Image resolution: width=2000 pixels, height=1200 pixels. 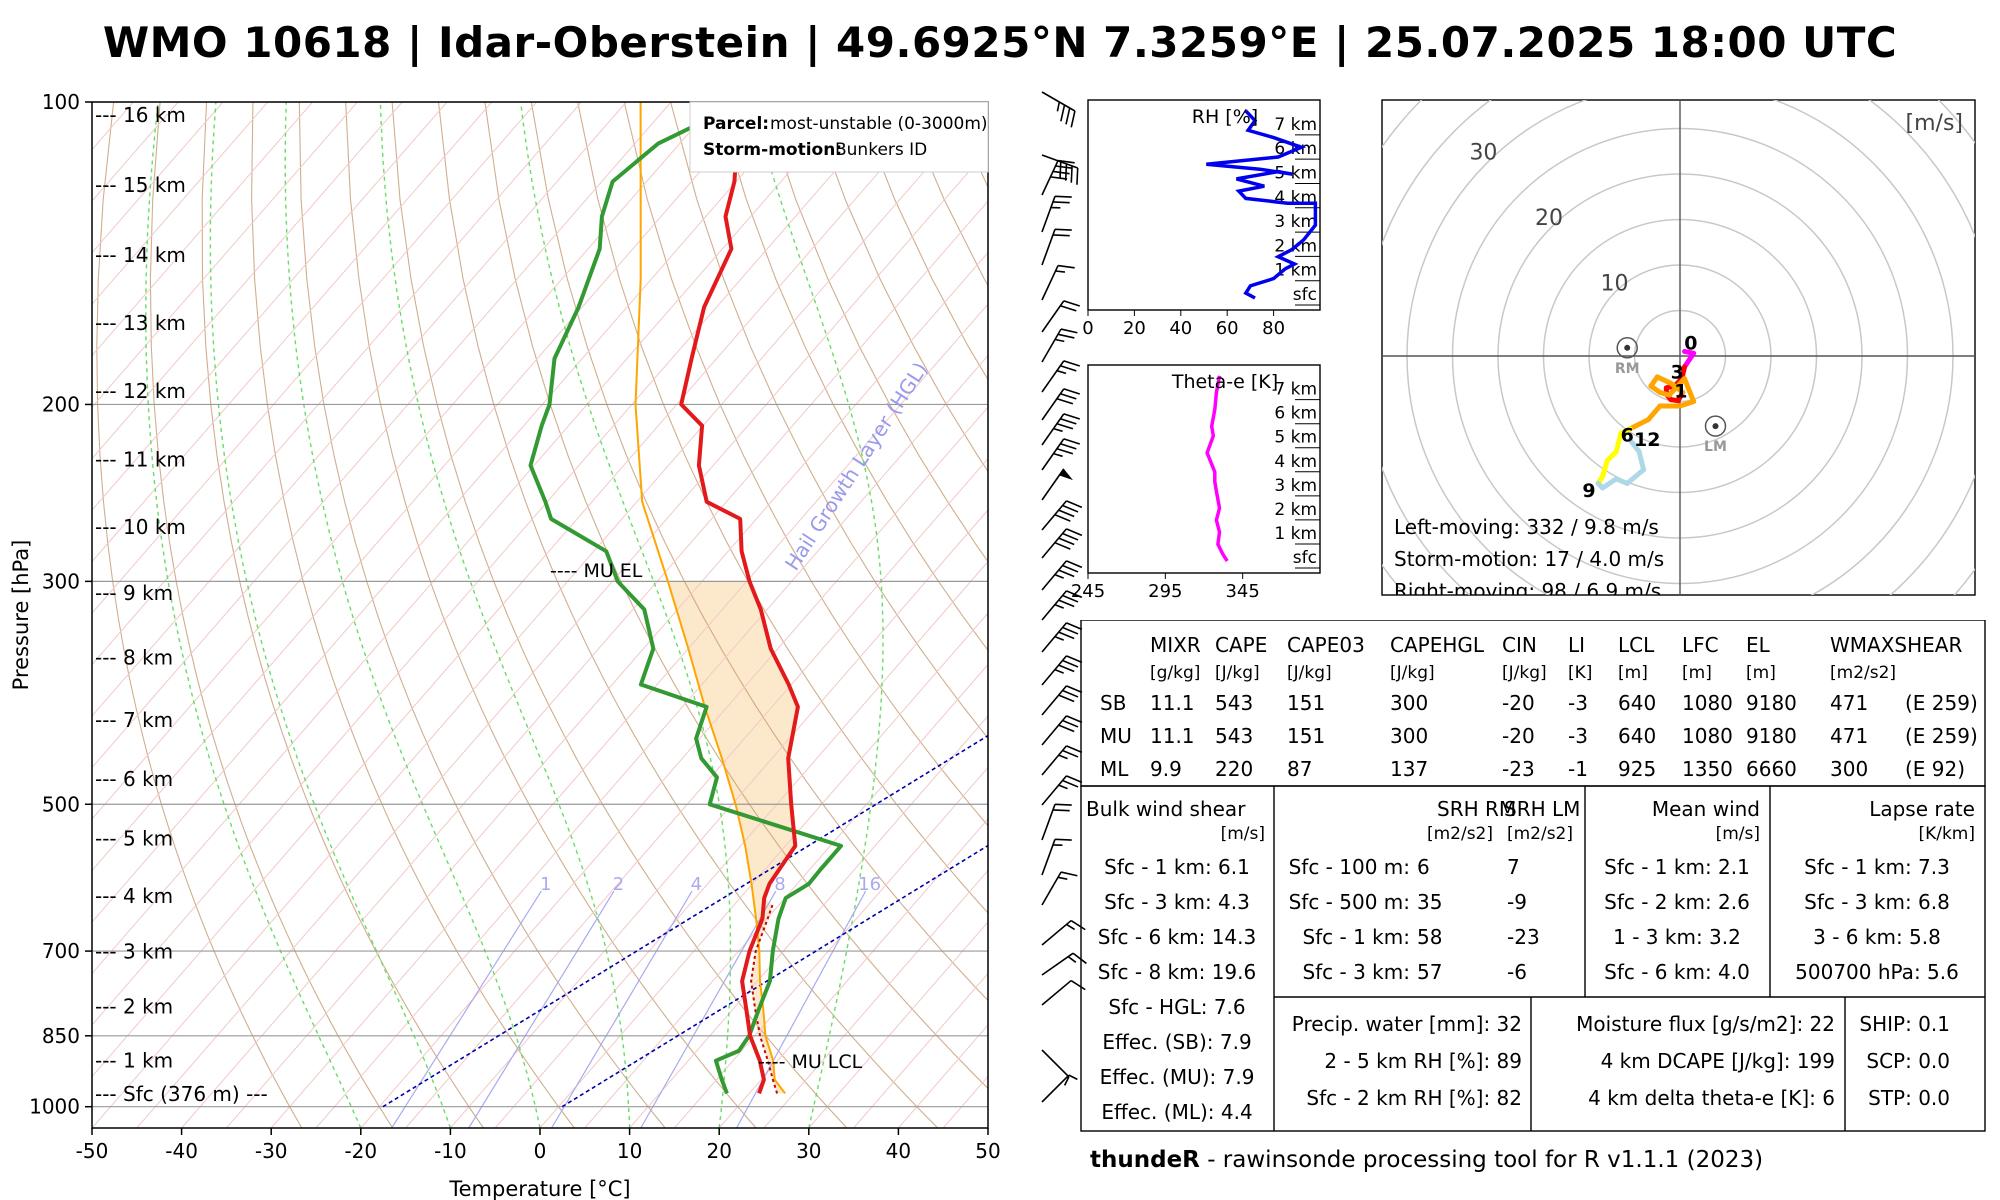 I want to click on params-cell: -3, so click(x=1578, y=703).